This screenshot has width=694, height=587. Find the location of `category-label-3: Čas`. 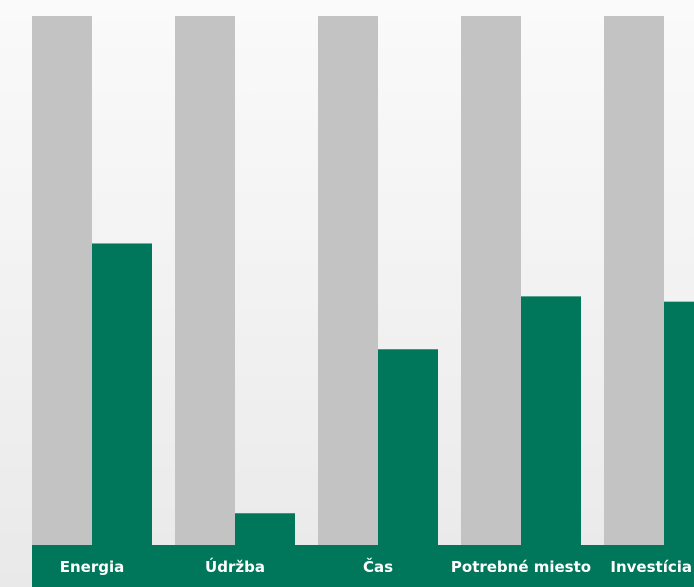

category-label-3: Čas is located at coordinates (378, 566).